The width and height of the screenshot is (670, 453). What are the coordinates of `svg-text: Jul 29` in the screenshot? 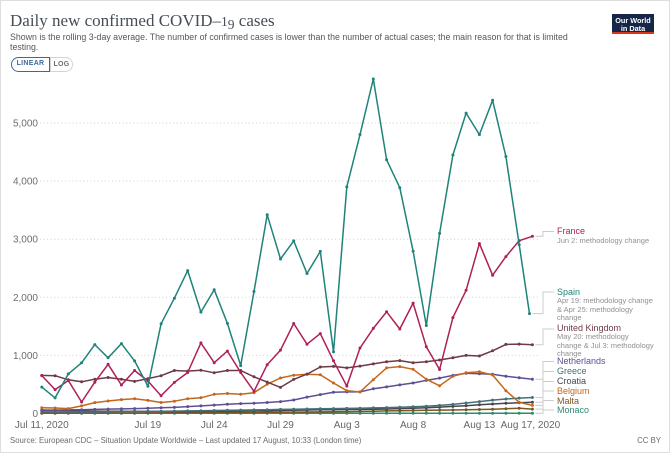 It's located at (280, 425).